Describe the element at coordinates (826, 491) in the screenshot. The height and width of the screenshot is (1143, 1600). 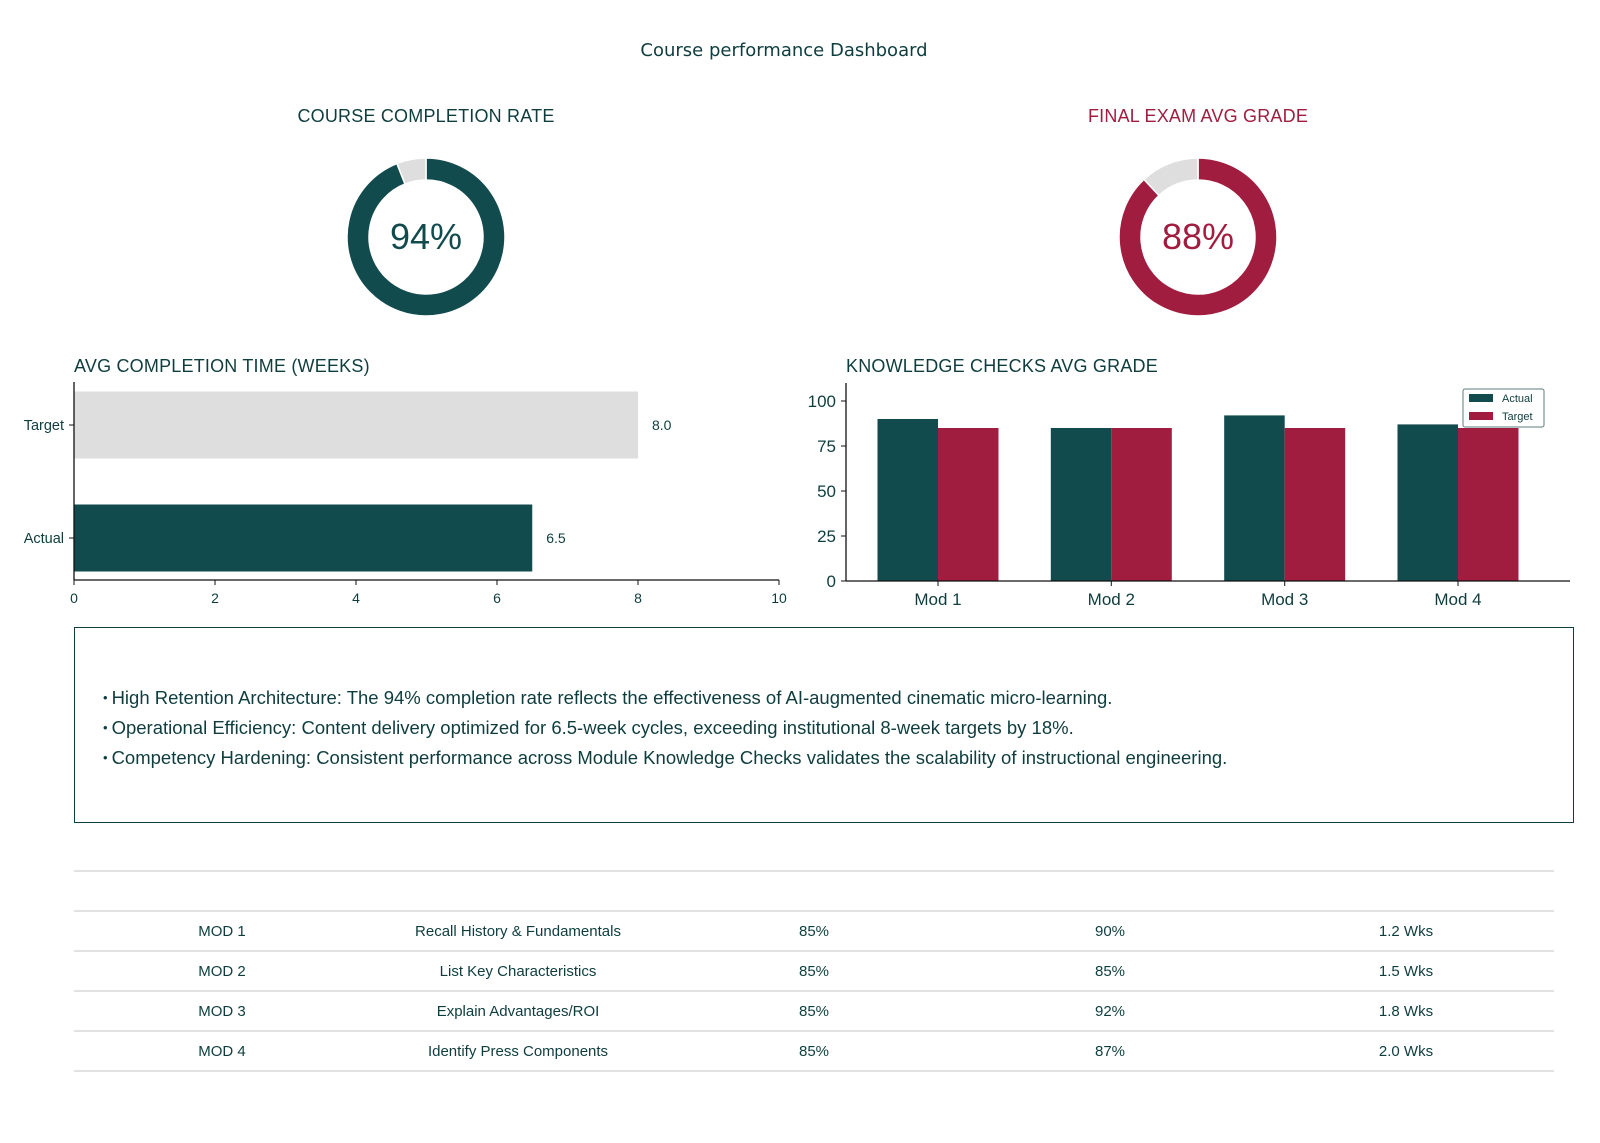
I see `y-tick-label: 50` at that location.